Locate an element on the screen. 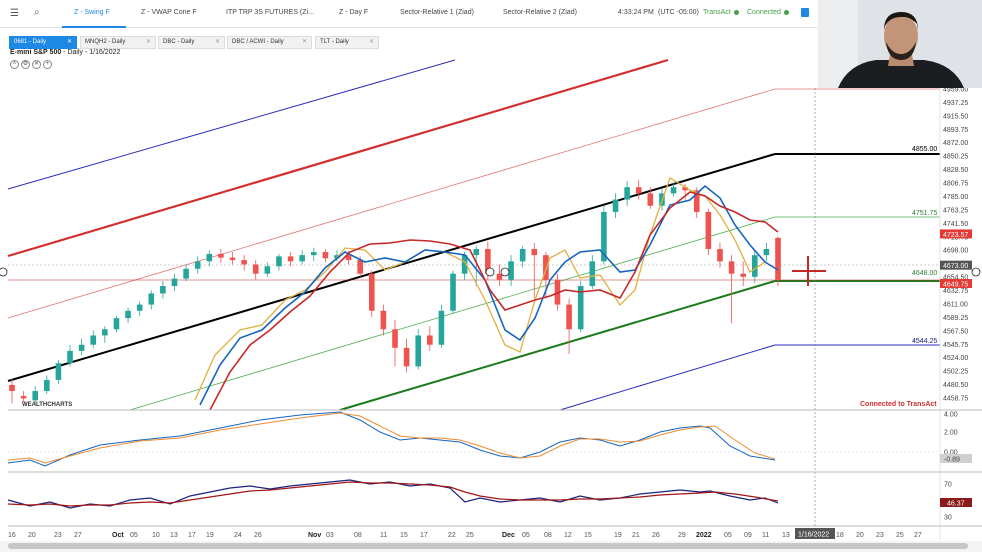 Image resolution: width=982 pixels, height=552 pixels. osc1-tick-label: 0.00 is located at coordinates (951, 453).